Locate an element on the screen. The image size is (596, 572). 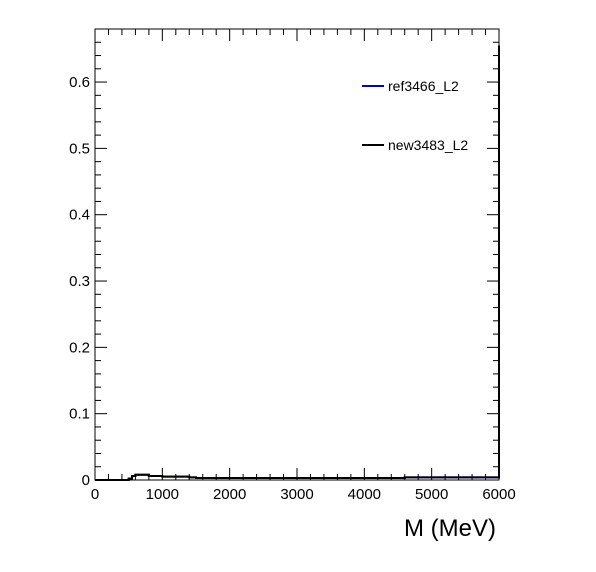
x-axis-title: M (MeV) is located at coordinates (450, 528).